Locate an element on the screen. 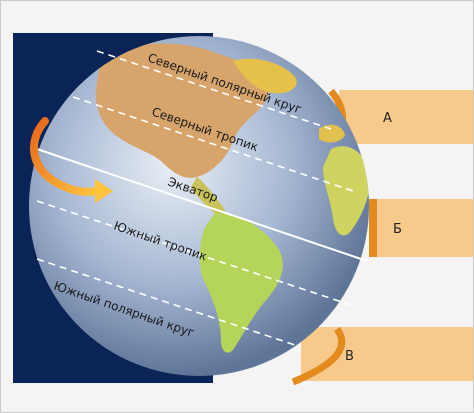  zone-b-label: Б is located at coordinates (397, 229).